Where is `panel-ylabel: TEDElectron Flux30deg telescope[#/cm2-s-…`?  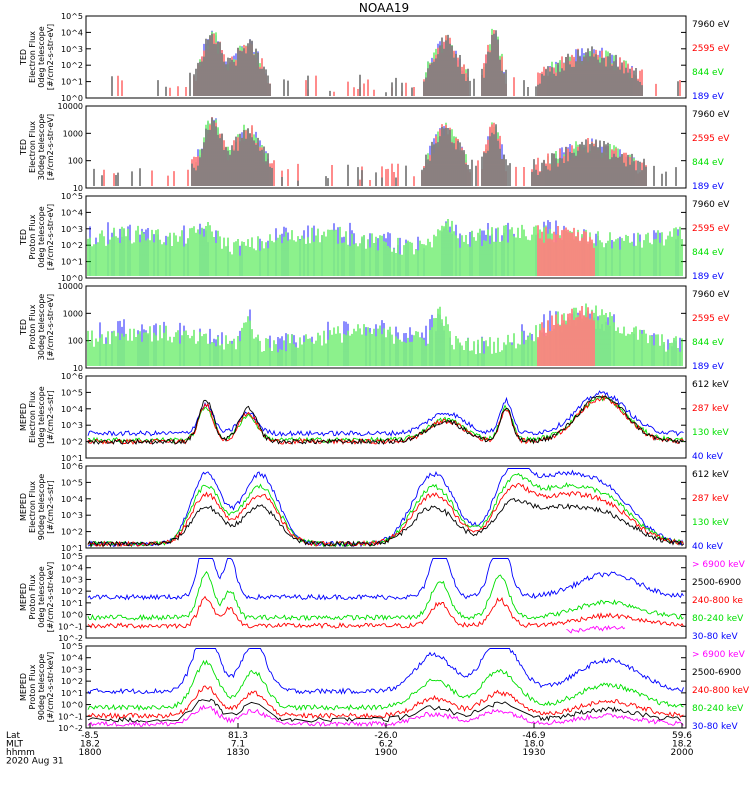 panel-ylabel: TEDElectron Flux30deg telescope[#/cm2-s-… is located at coordinates (37, 147).